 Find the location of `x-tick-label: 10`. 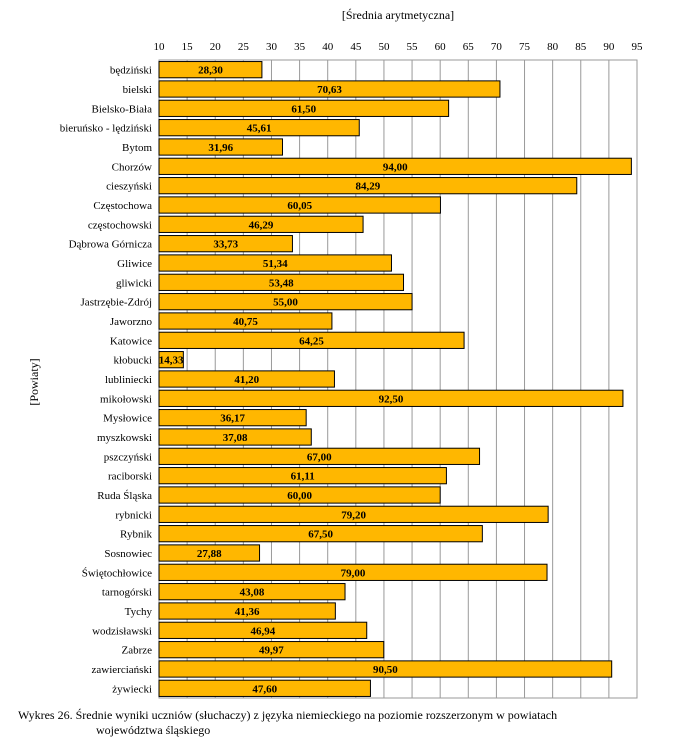

x-tick-label: 10 is located at coordinates (160, 47).